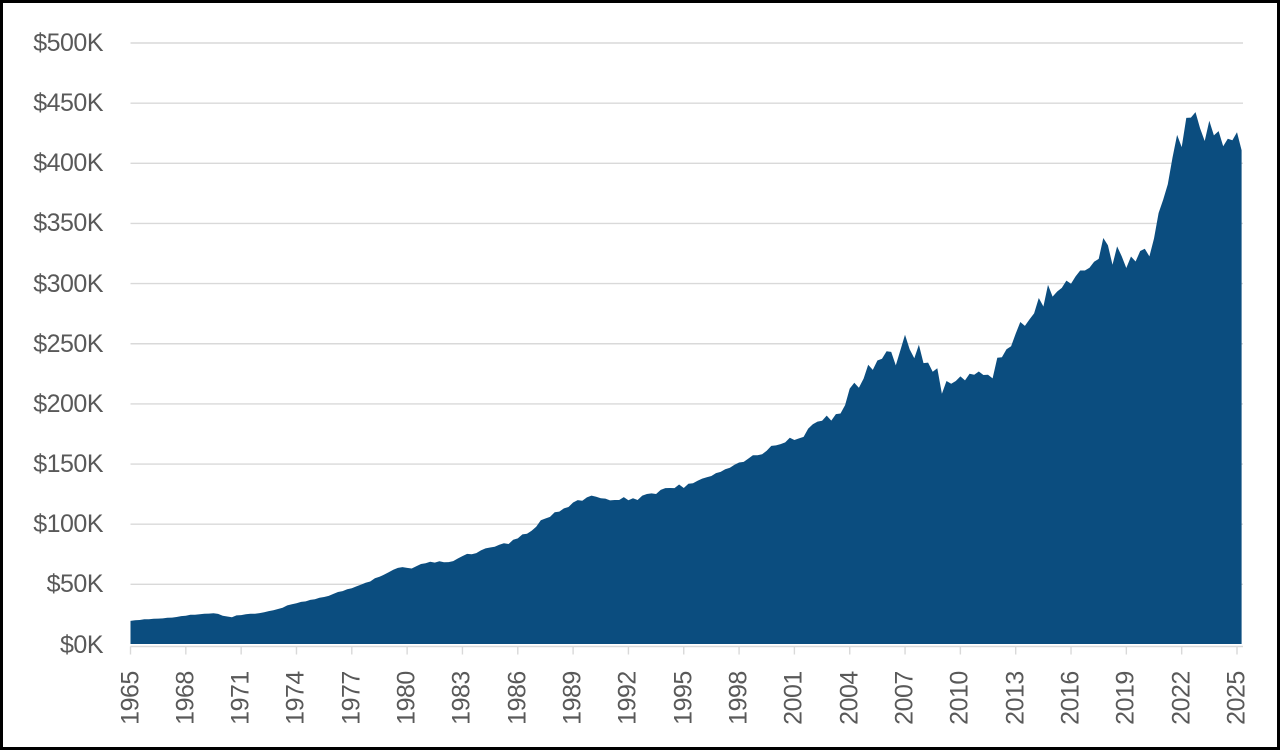 The height and width of the screenshot is (750, 1280). Describe the element at coordinates (572, 698) in the screenshot. I see `x-tick-label: 1989` at that location.